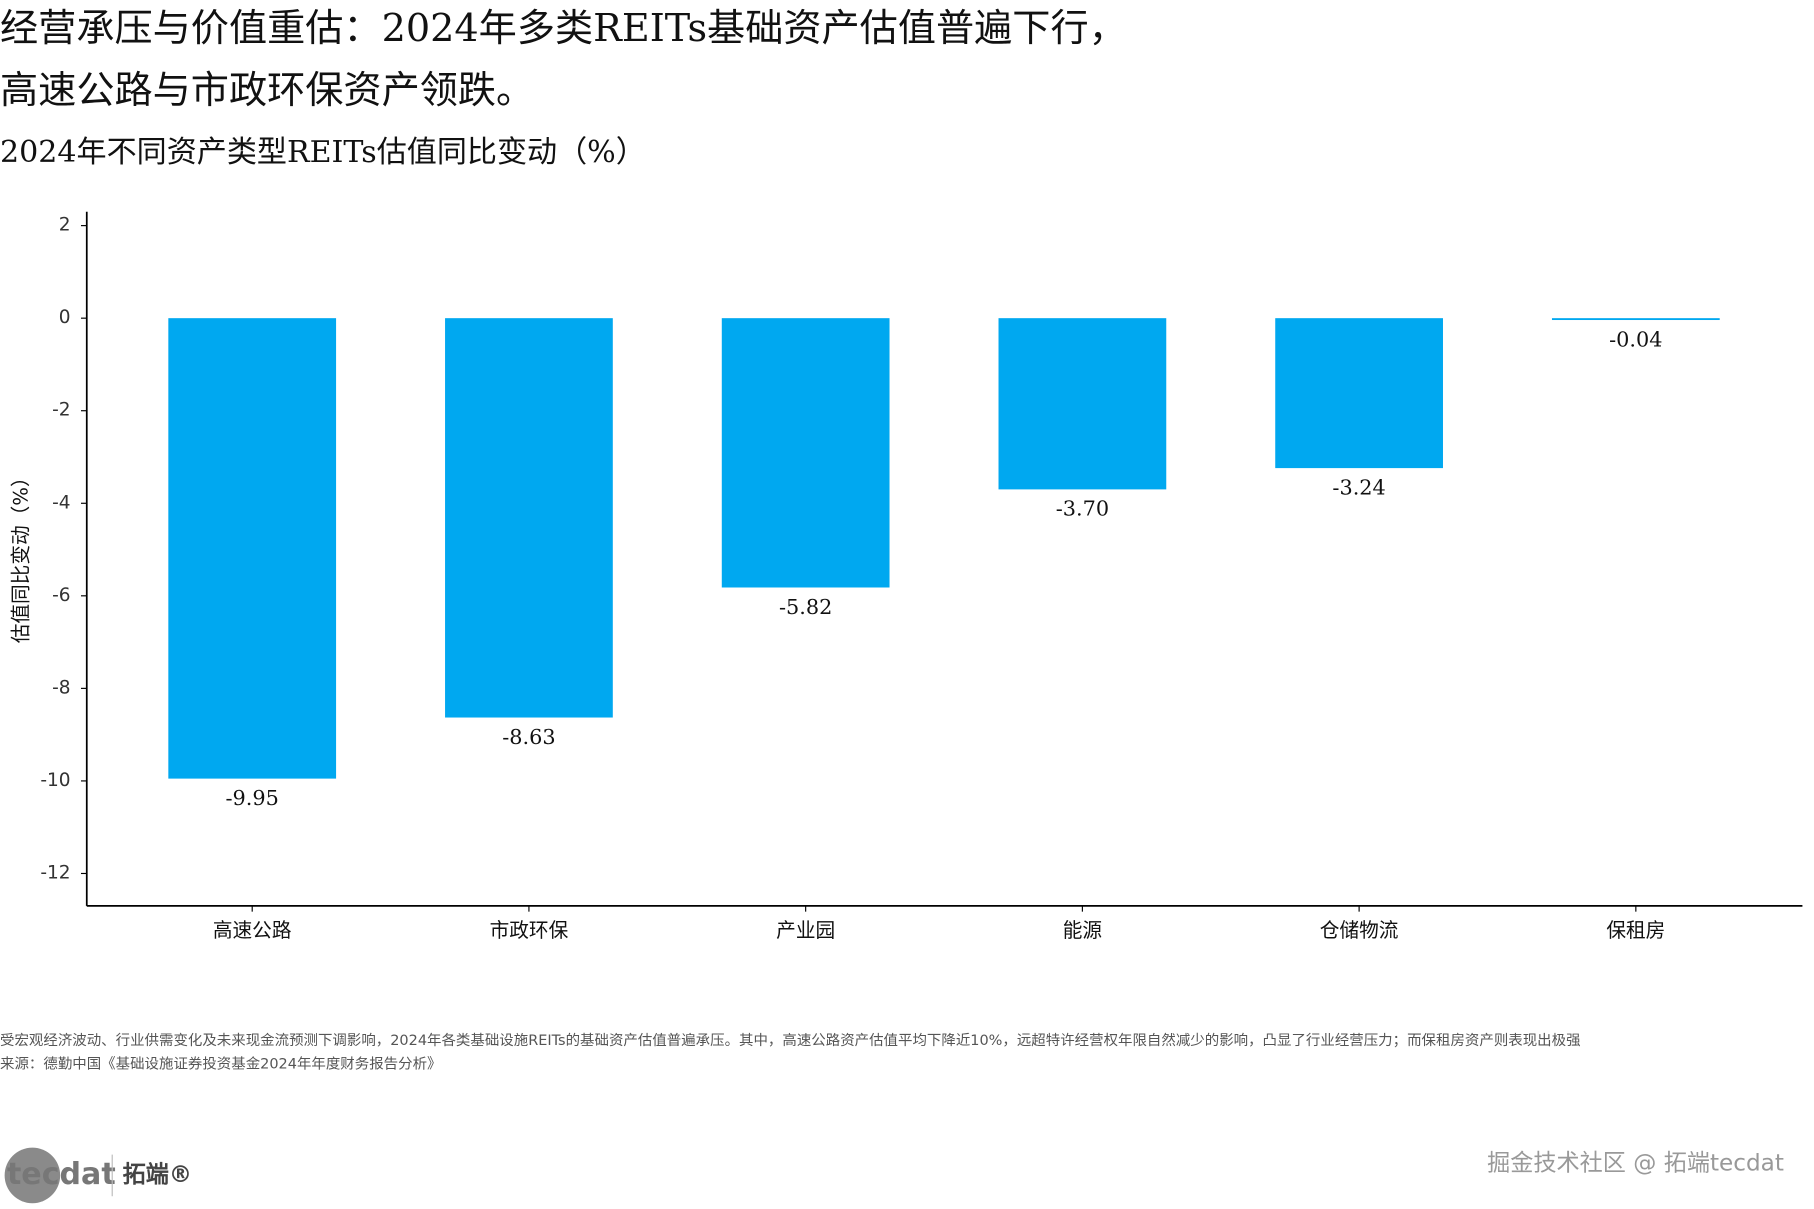 The image size is (1814, 1209). What do you see at coordinates (805, 930) in the screenshot?
I see `x-tick-label: 产业园` at bounding box center [805, 930].